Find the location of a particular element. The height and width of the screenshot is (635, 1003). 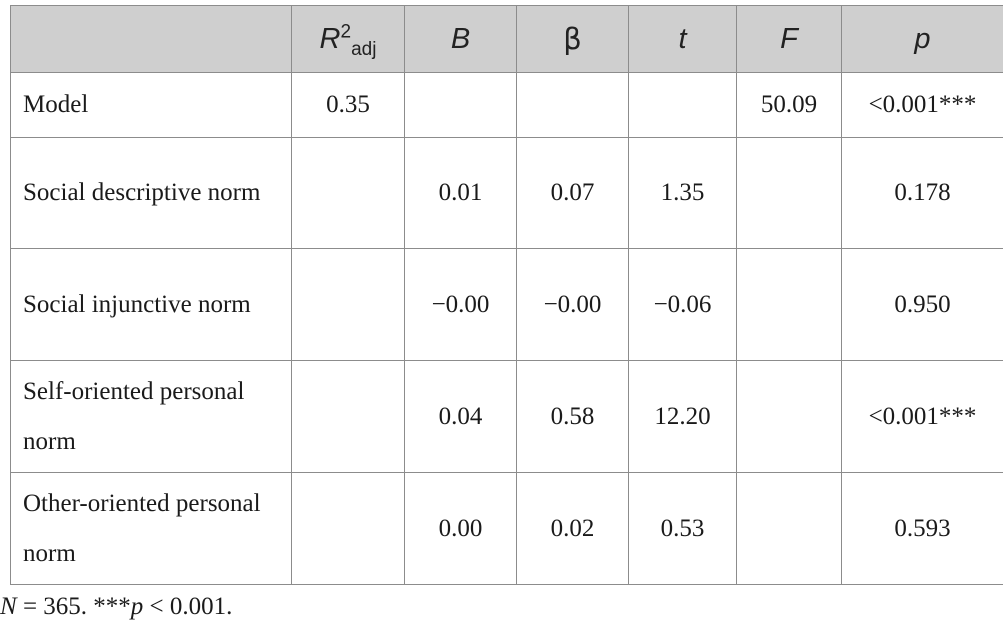

header-r2-adj: R2adj is located at coordinates (348, 39).